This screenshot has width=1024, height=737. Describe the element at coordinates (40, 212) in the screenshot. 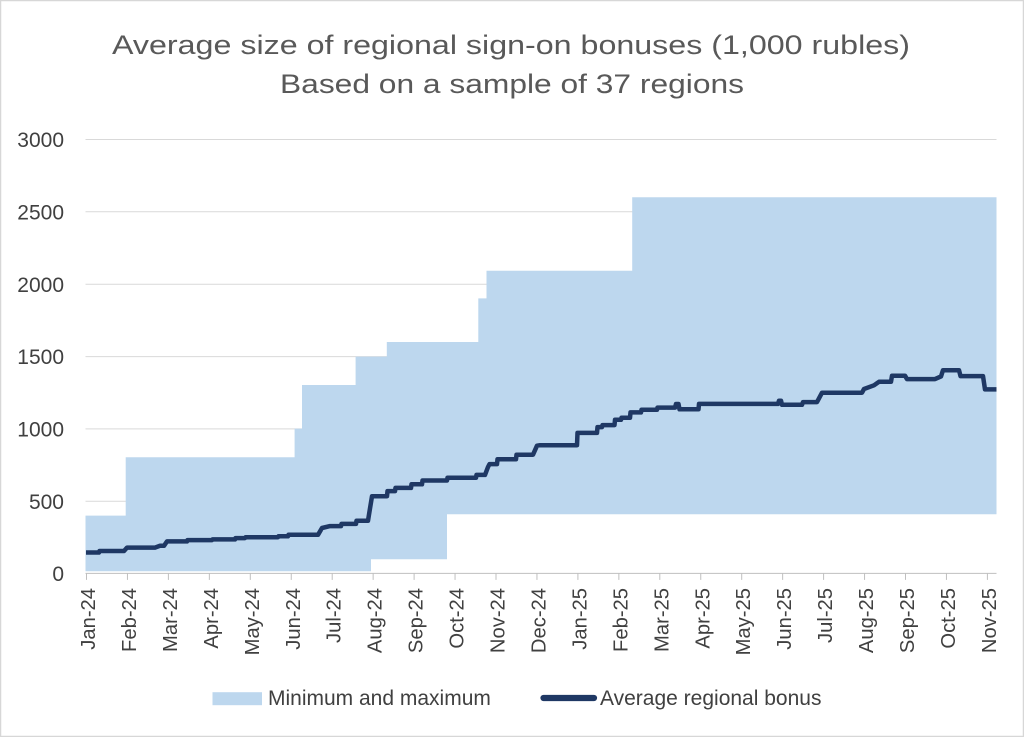

I see `svg-text: 2500` at that location.